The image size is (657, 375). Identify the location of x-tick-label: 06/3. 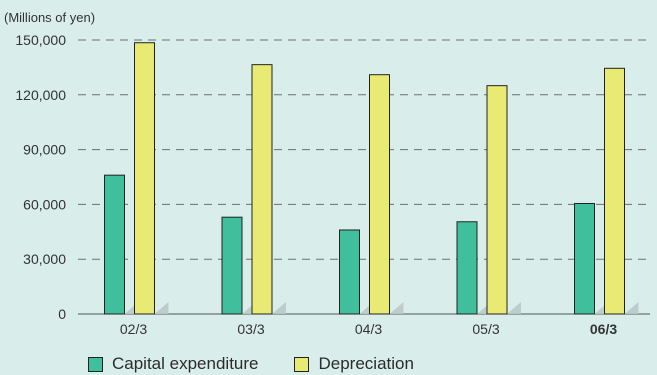
(603, 329).